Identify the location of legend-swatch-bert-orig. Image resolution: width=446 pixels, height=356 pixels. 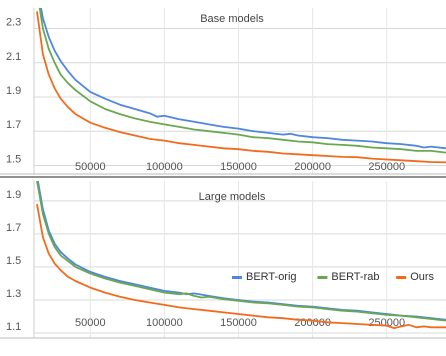
(237, 277).